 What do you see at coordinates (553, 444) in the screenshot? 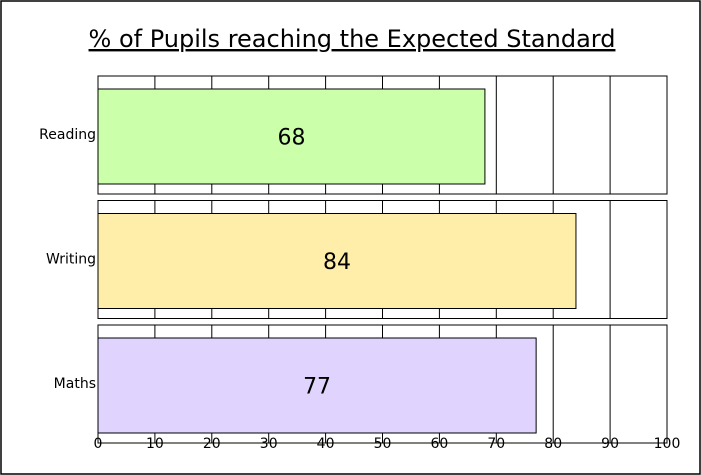
I see `x-tick-label: 80` at bounding box center [553, 444].